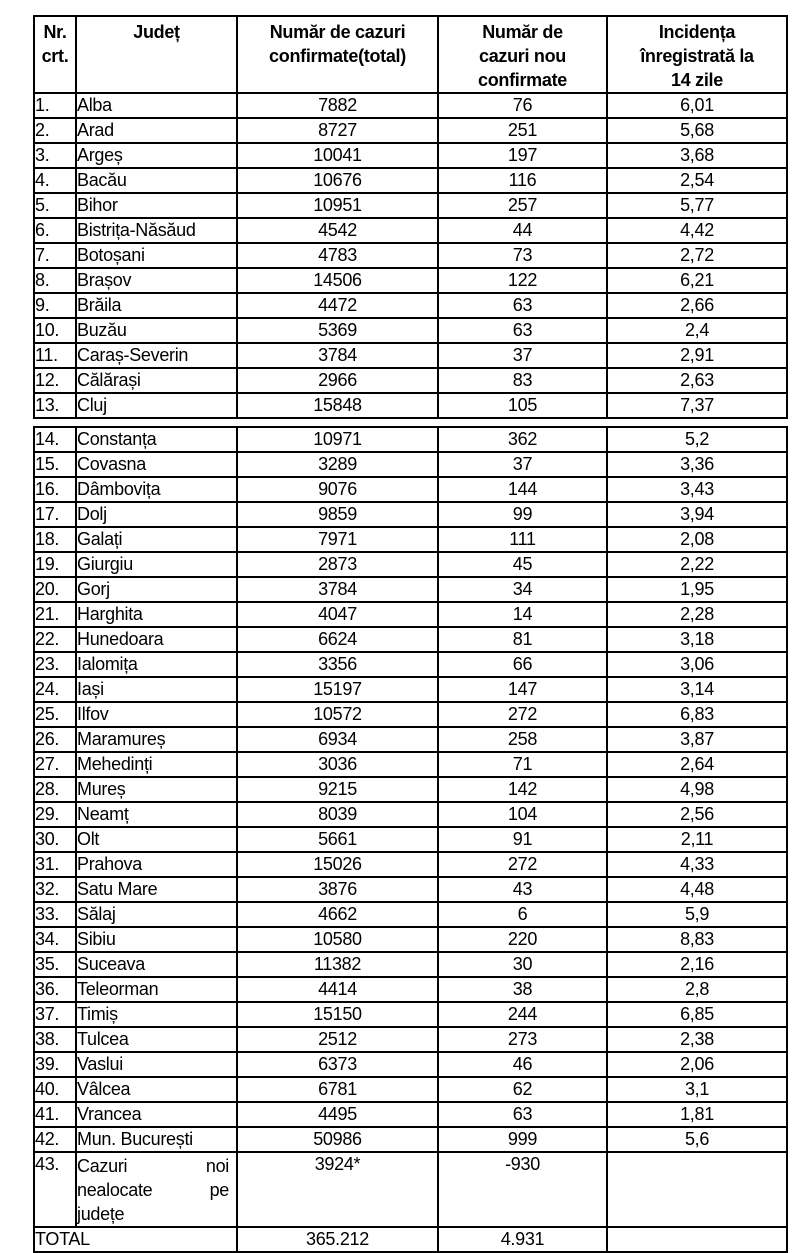 Image resolution: width=800 pixels, height=1253 pixels. Describe the element at coordinates (156, 130) in the screenshot. I see `county-cell: Arad` at that location.